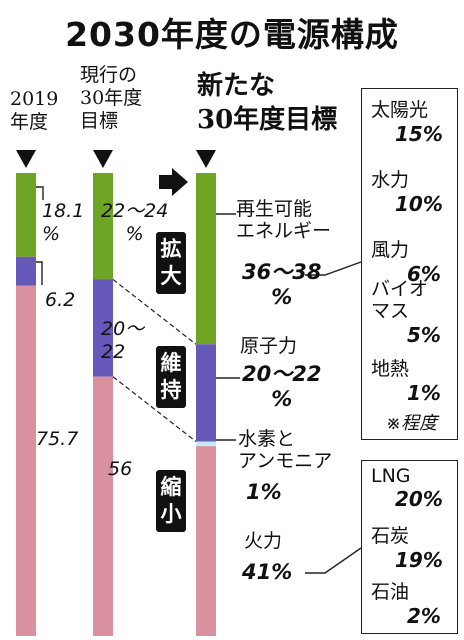 The width and height of the screenshot is (464, 640). I want to click on breakdown-name: 太陽光, so click(400, 110).